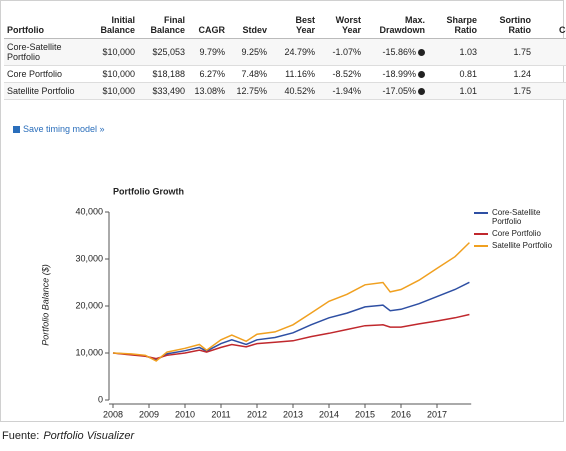  I want to click on cell-text: $18,188, so click(168, 74).